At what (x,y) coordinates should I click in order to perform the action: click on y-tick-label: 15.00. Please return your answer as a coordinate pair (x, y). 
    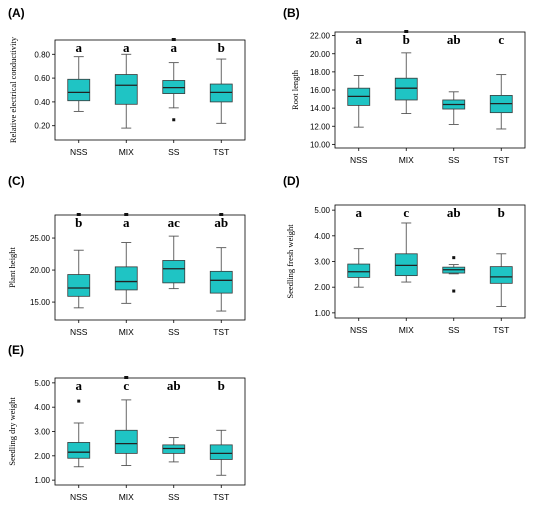
    Looking at the image, I should click on (40, 302).